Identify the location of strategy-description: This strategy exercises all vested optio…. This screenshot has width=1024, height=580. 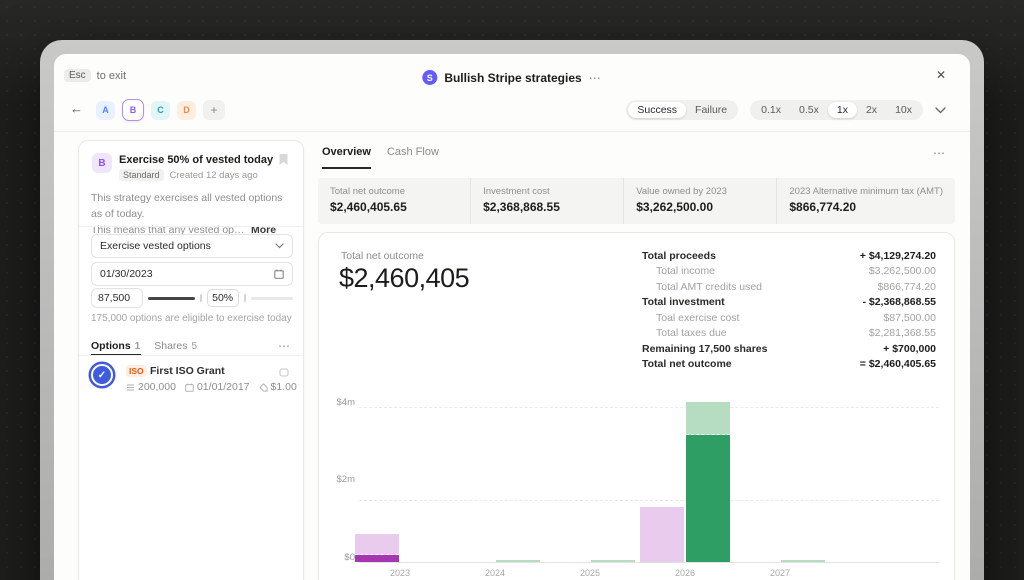
(192, 214).